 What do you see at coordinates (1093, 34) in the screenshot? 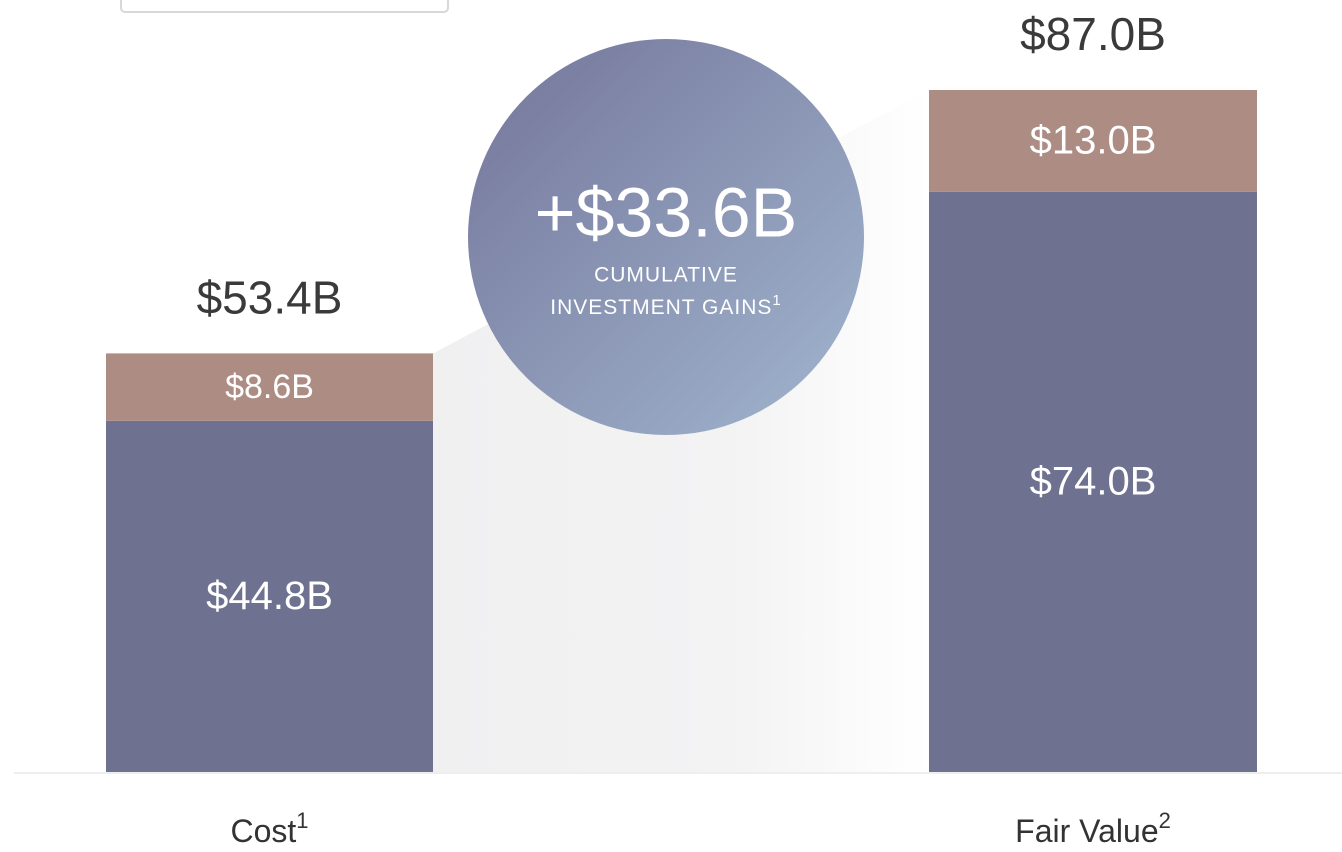
I see `total-label: $87.0B` at bounding box center [1093, 34].